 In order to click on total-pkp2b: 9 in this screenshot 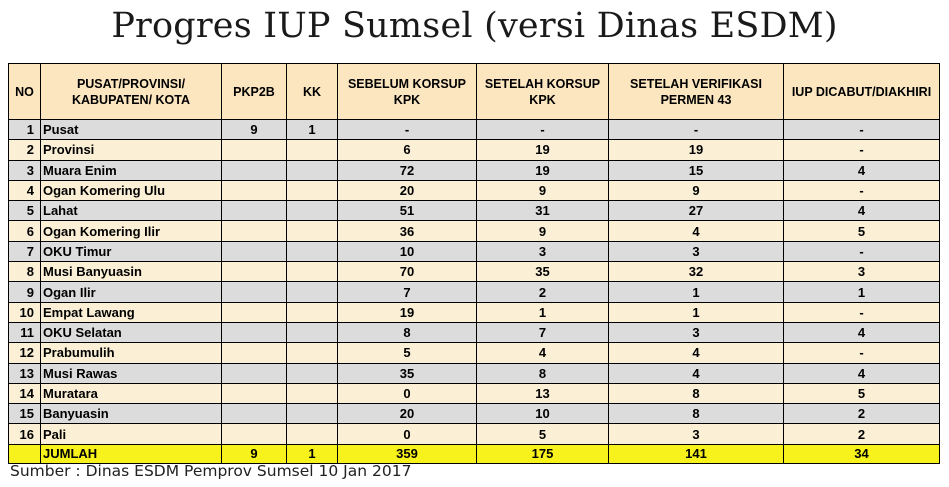, I will do `click(254, 453)`.